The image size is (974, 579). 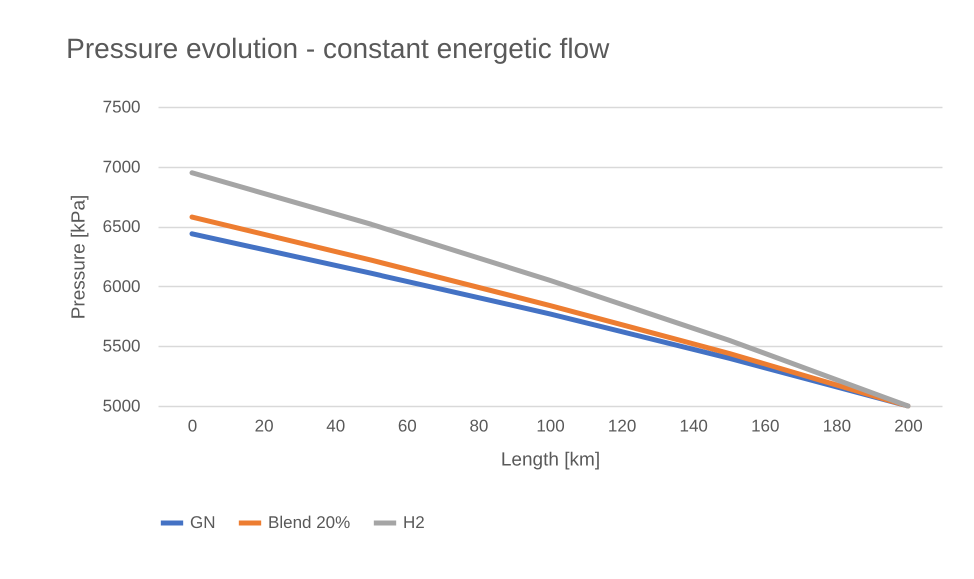 I want to click on x-tick-label: 100, so click(x=550, y=426).